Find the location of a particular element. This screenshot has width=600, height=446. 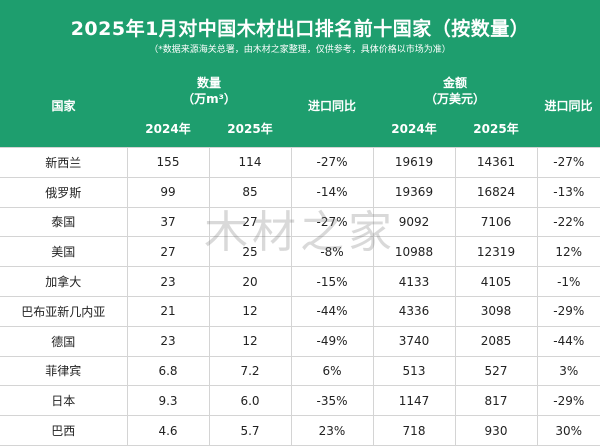

cell-quantity-yoy: 6% is located at coordinates (332, 371).